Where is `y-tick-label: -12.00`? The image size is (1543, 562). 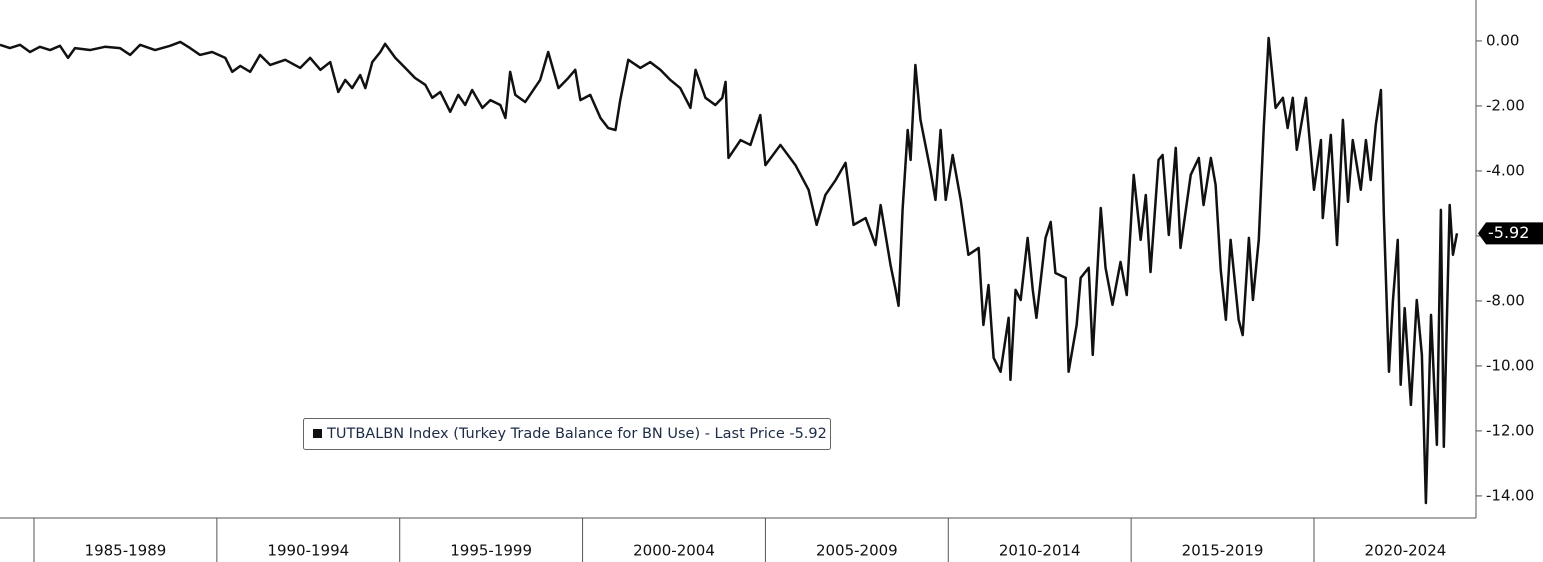 y-tick-label: -12.00 is located at coordinates (1510, 430).